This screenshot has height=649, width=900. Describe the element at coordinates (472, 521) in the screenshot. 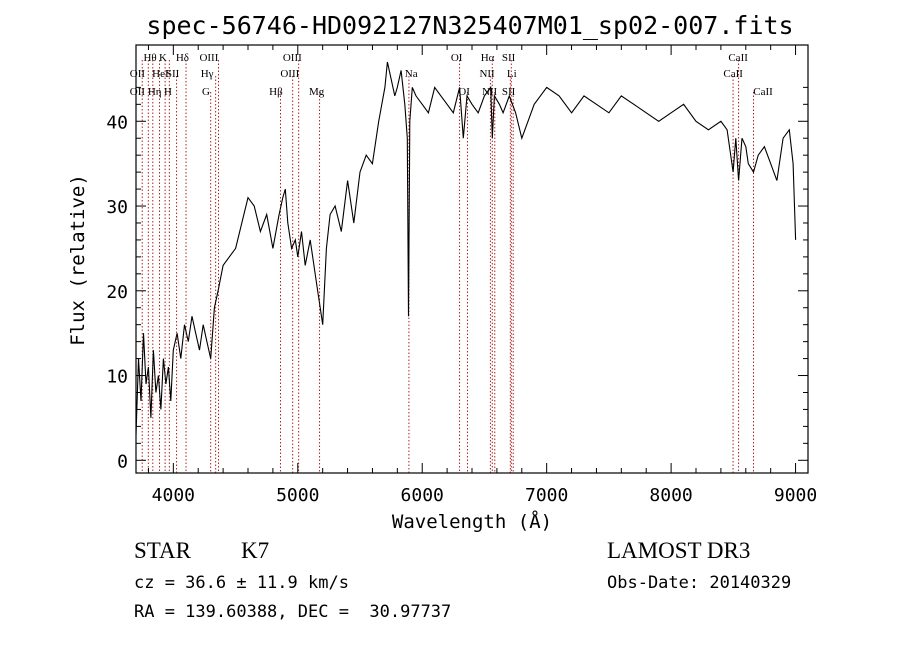

I see `x-axis-label: Wavelength (Å)` at that location.